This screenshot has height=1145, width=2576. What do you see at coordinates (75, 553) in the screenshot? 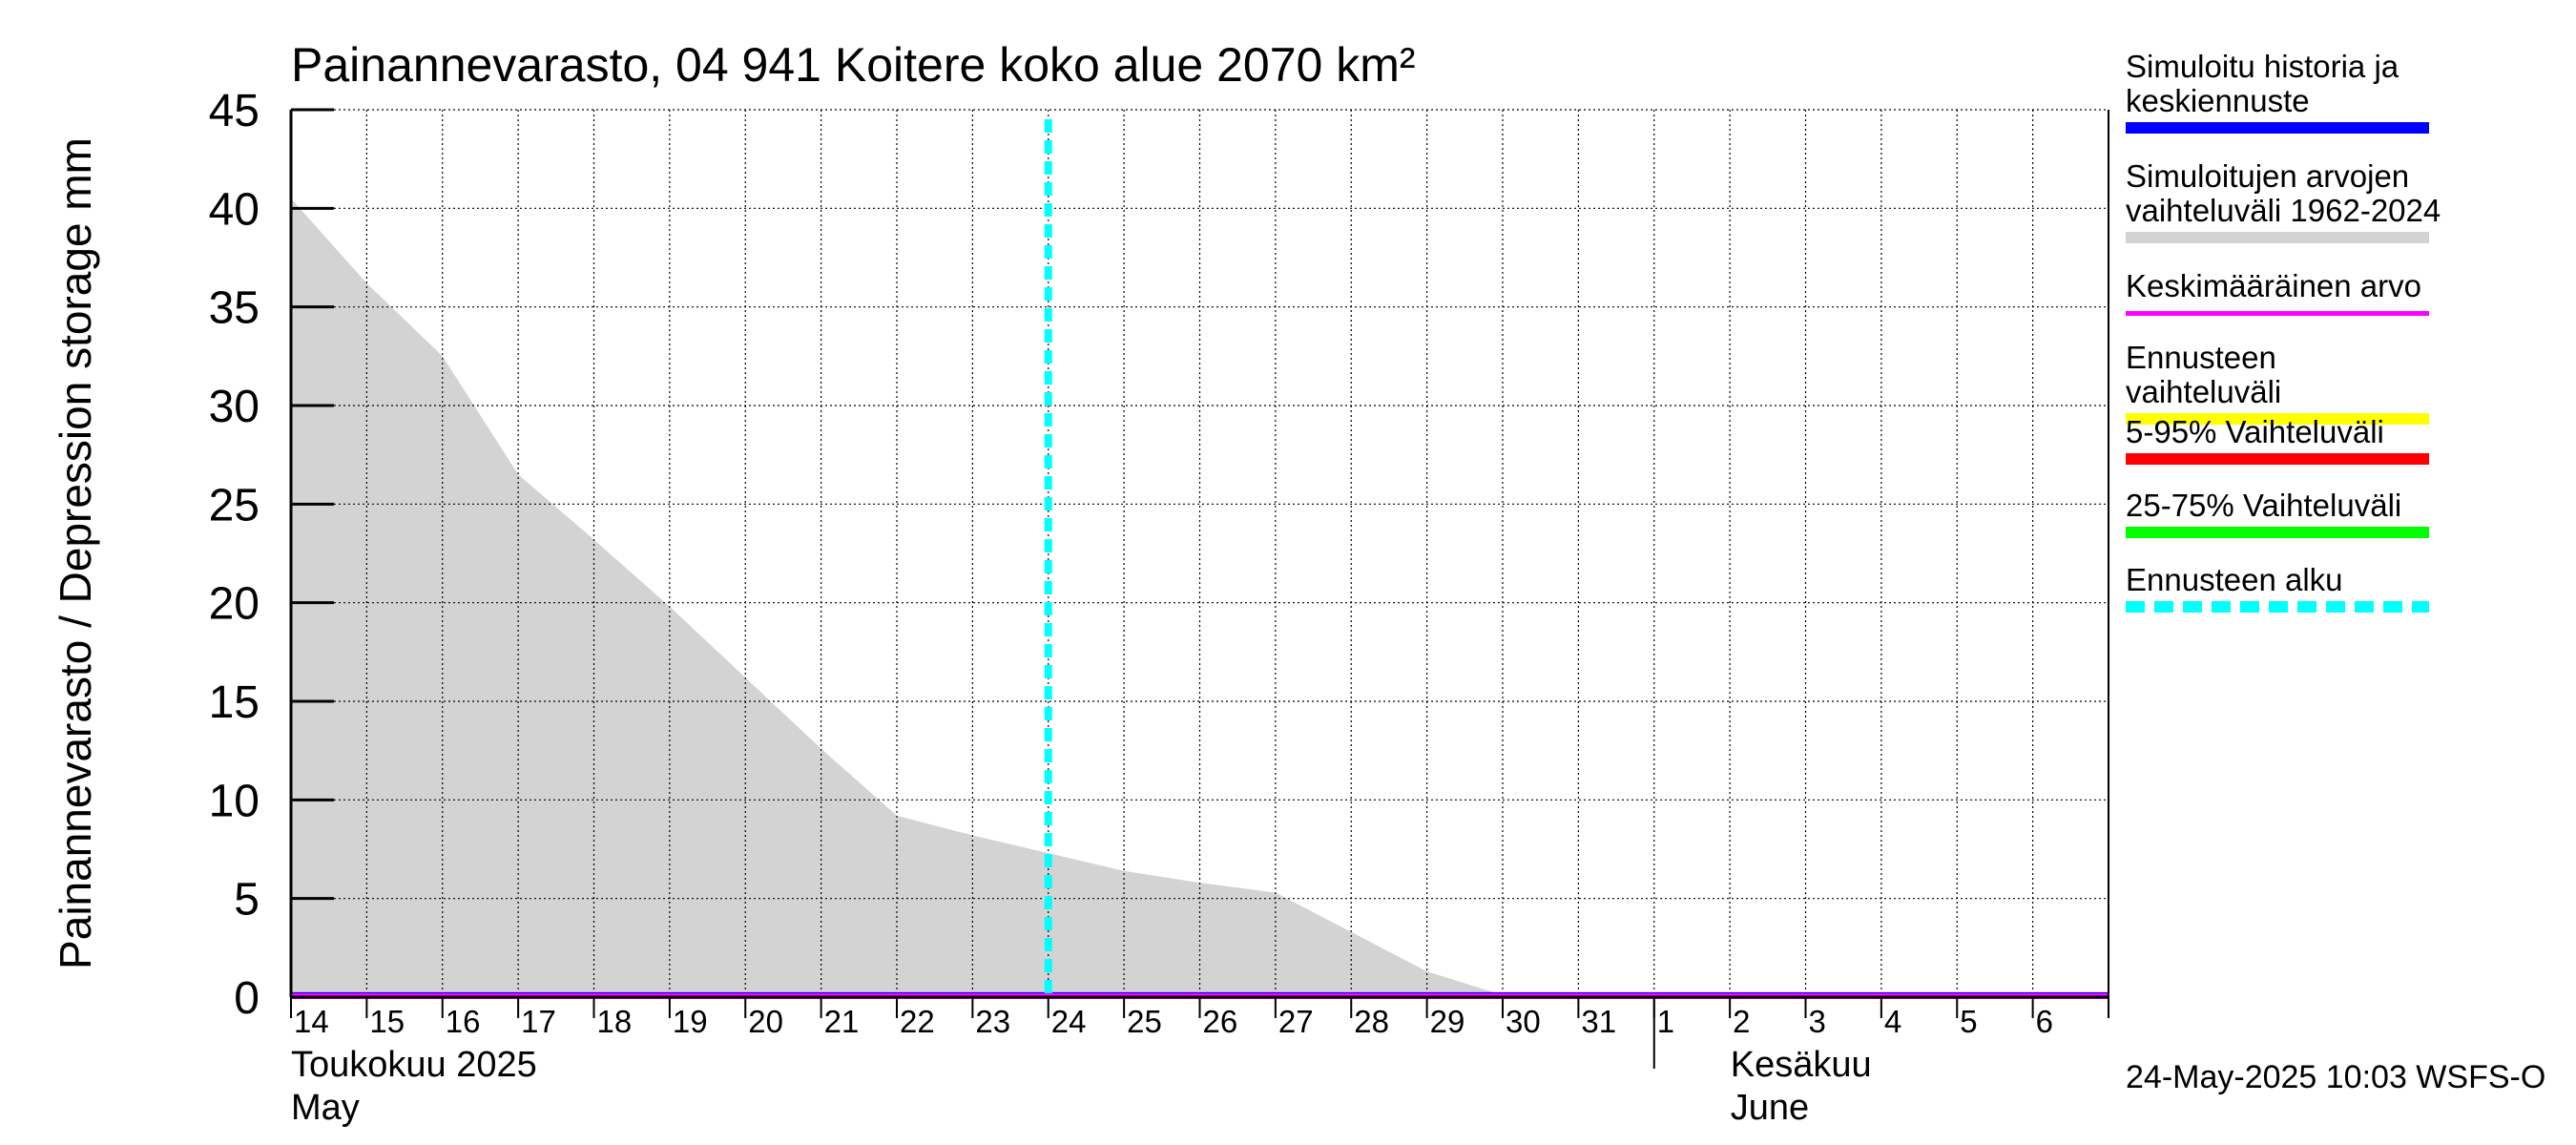
I see `y-axis-label: Painannevarasto / Depression storage mm` at bounding box center [75, 553].